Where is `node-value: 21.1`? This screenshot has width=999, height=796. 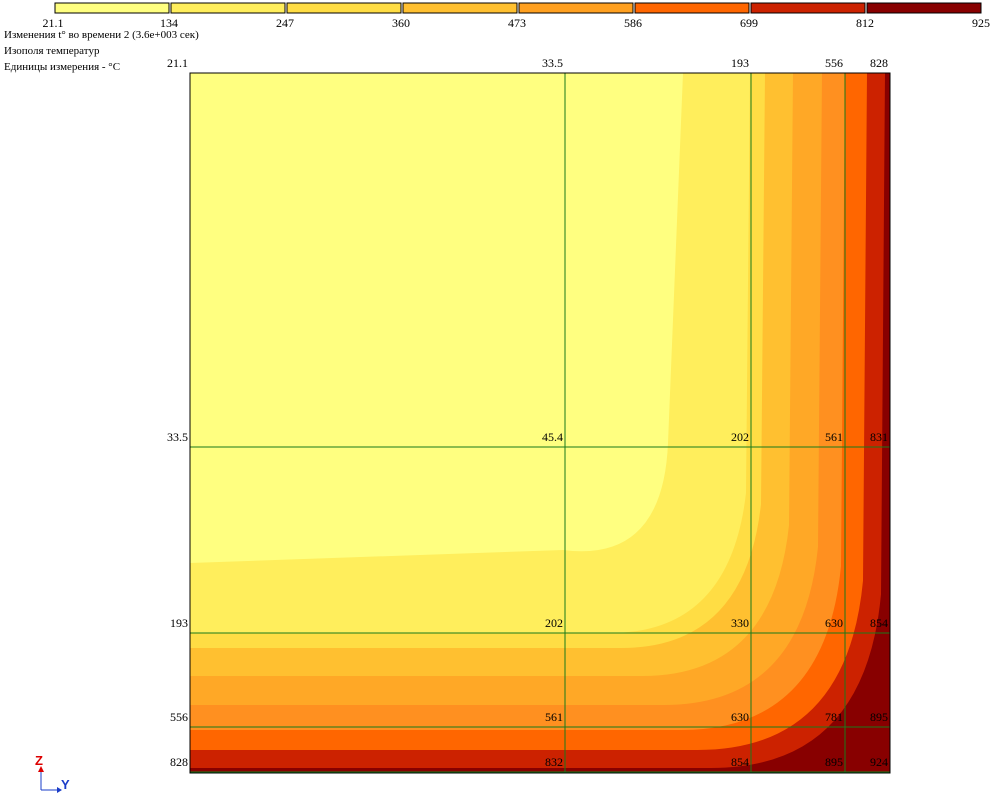
node-value: 21.1 is located at coordinates (177, 63).